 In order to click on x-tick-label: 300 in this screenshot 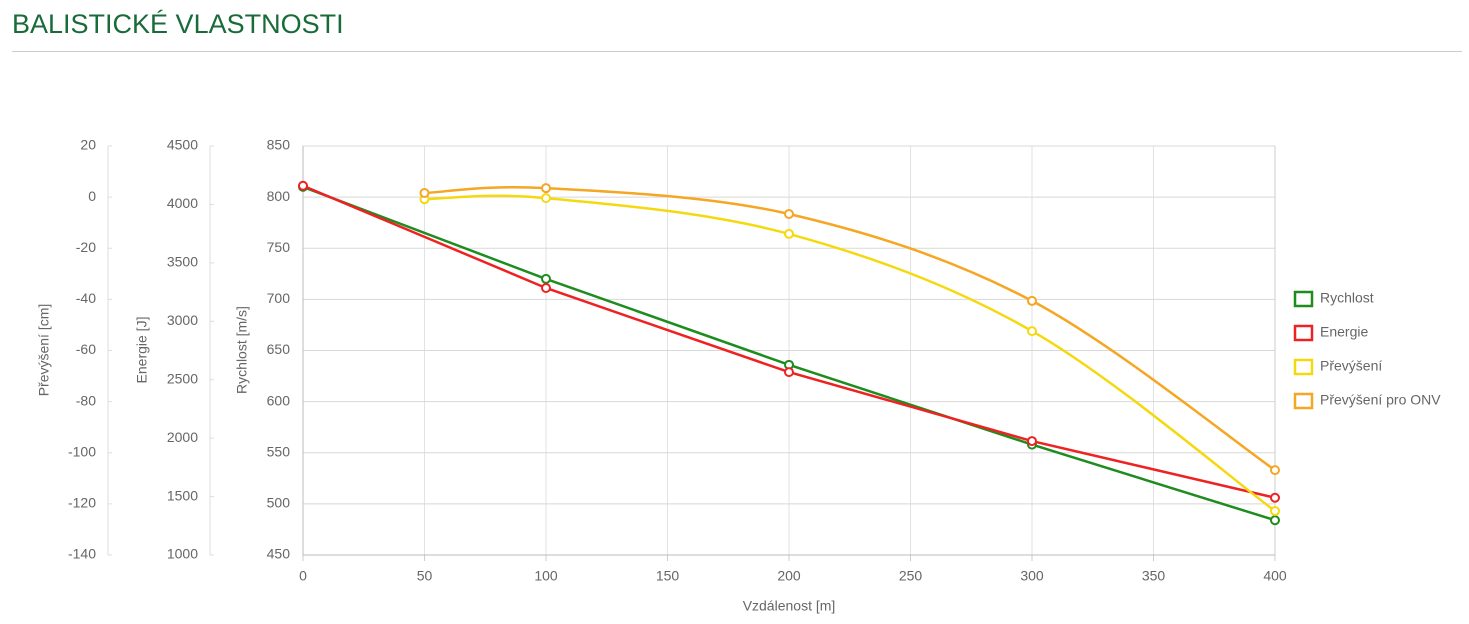, I will do `click(1032, 576)`.